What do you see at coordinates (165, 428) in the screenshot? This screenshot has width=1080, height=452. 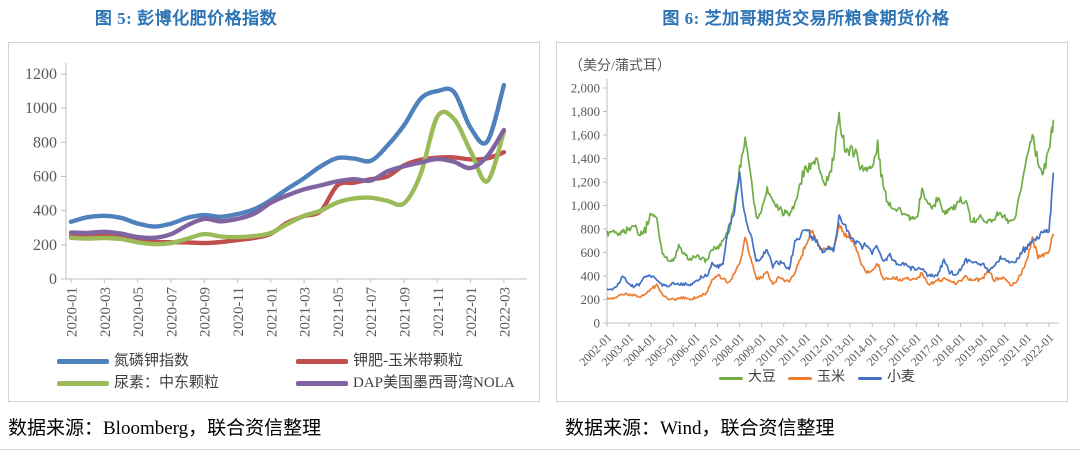 I see `source-note-left: 数据来源：Bloomberg，联合资信整理` at bounding box center [165, 428].